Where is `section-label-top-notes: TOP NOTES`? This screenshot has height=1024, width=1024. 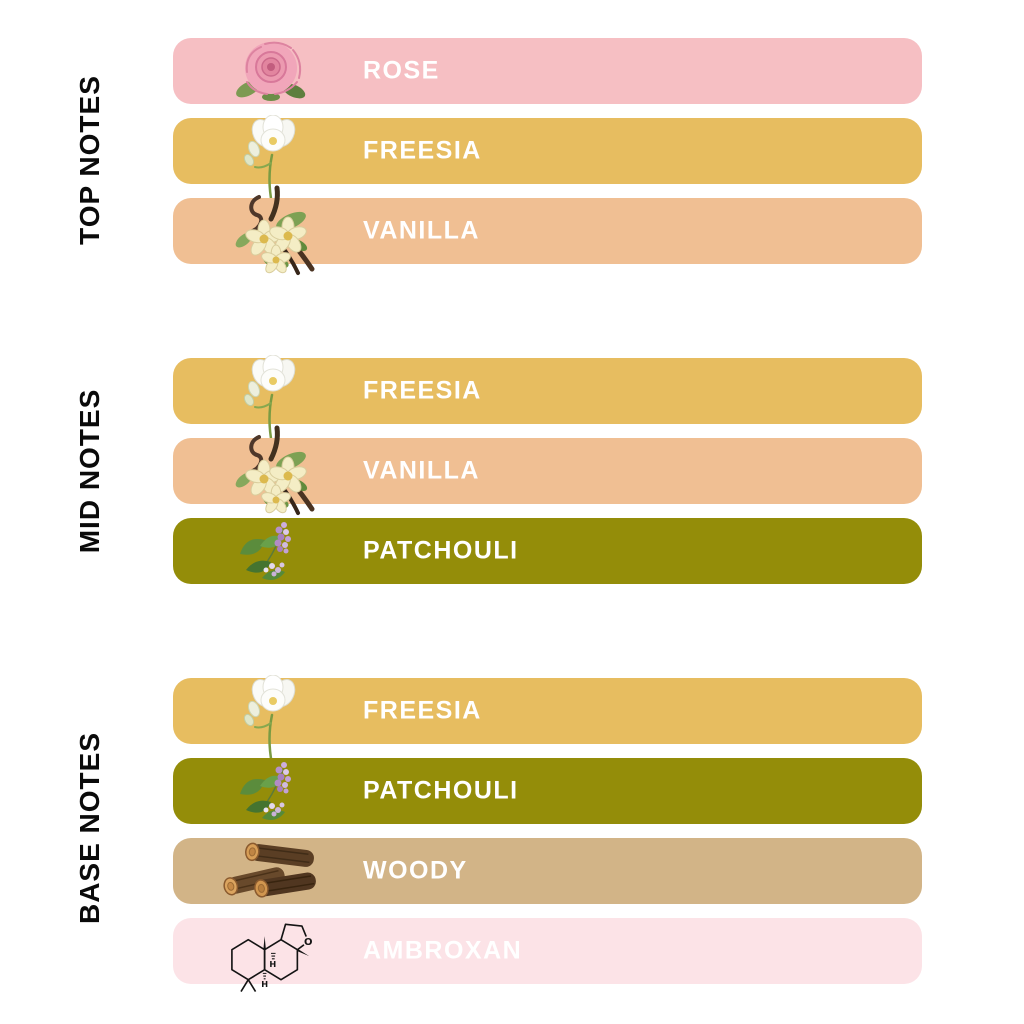
section-label-top-notes: TOP NOTES is located at coordinates (89, 160).